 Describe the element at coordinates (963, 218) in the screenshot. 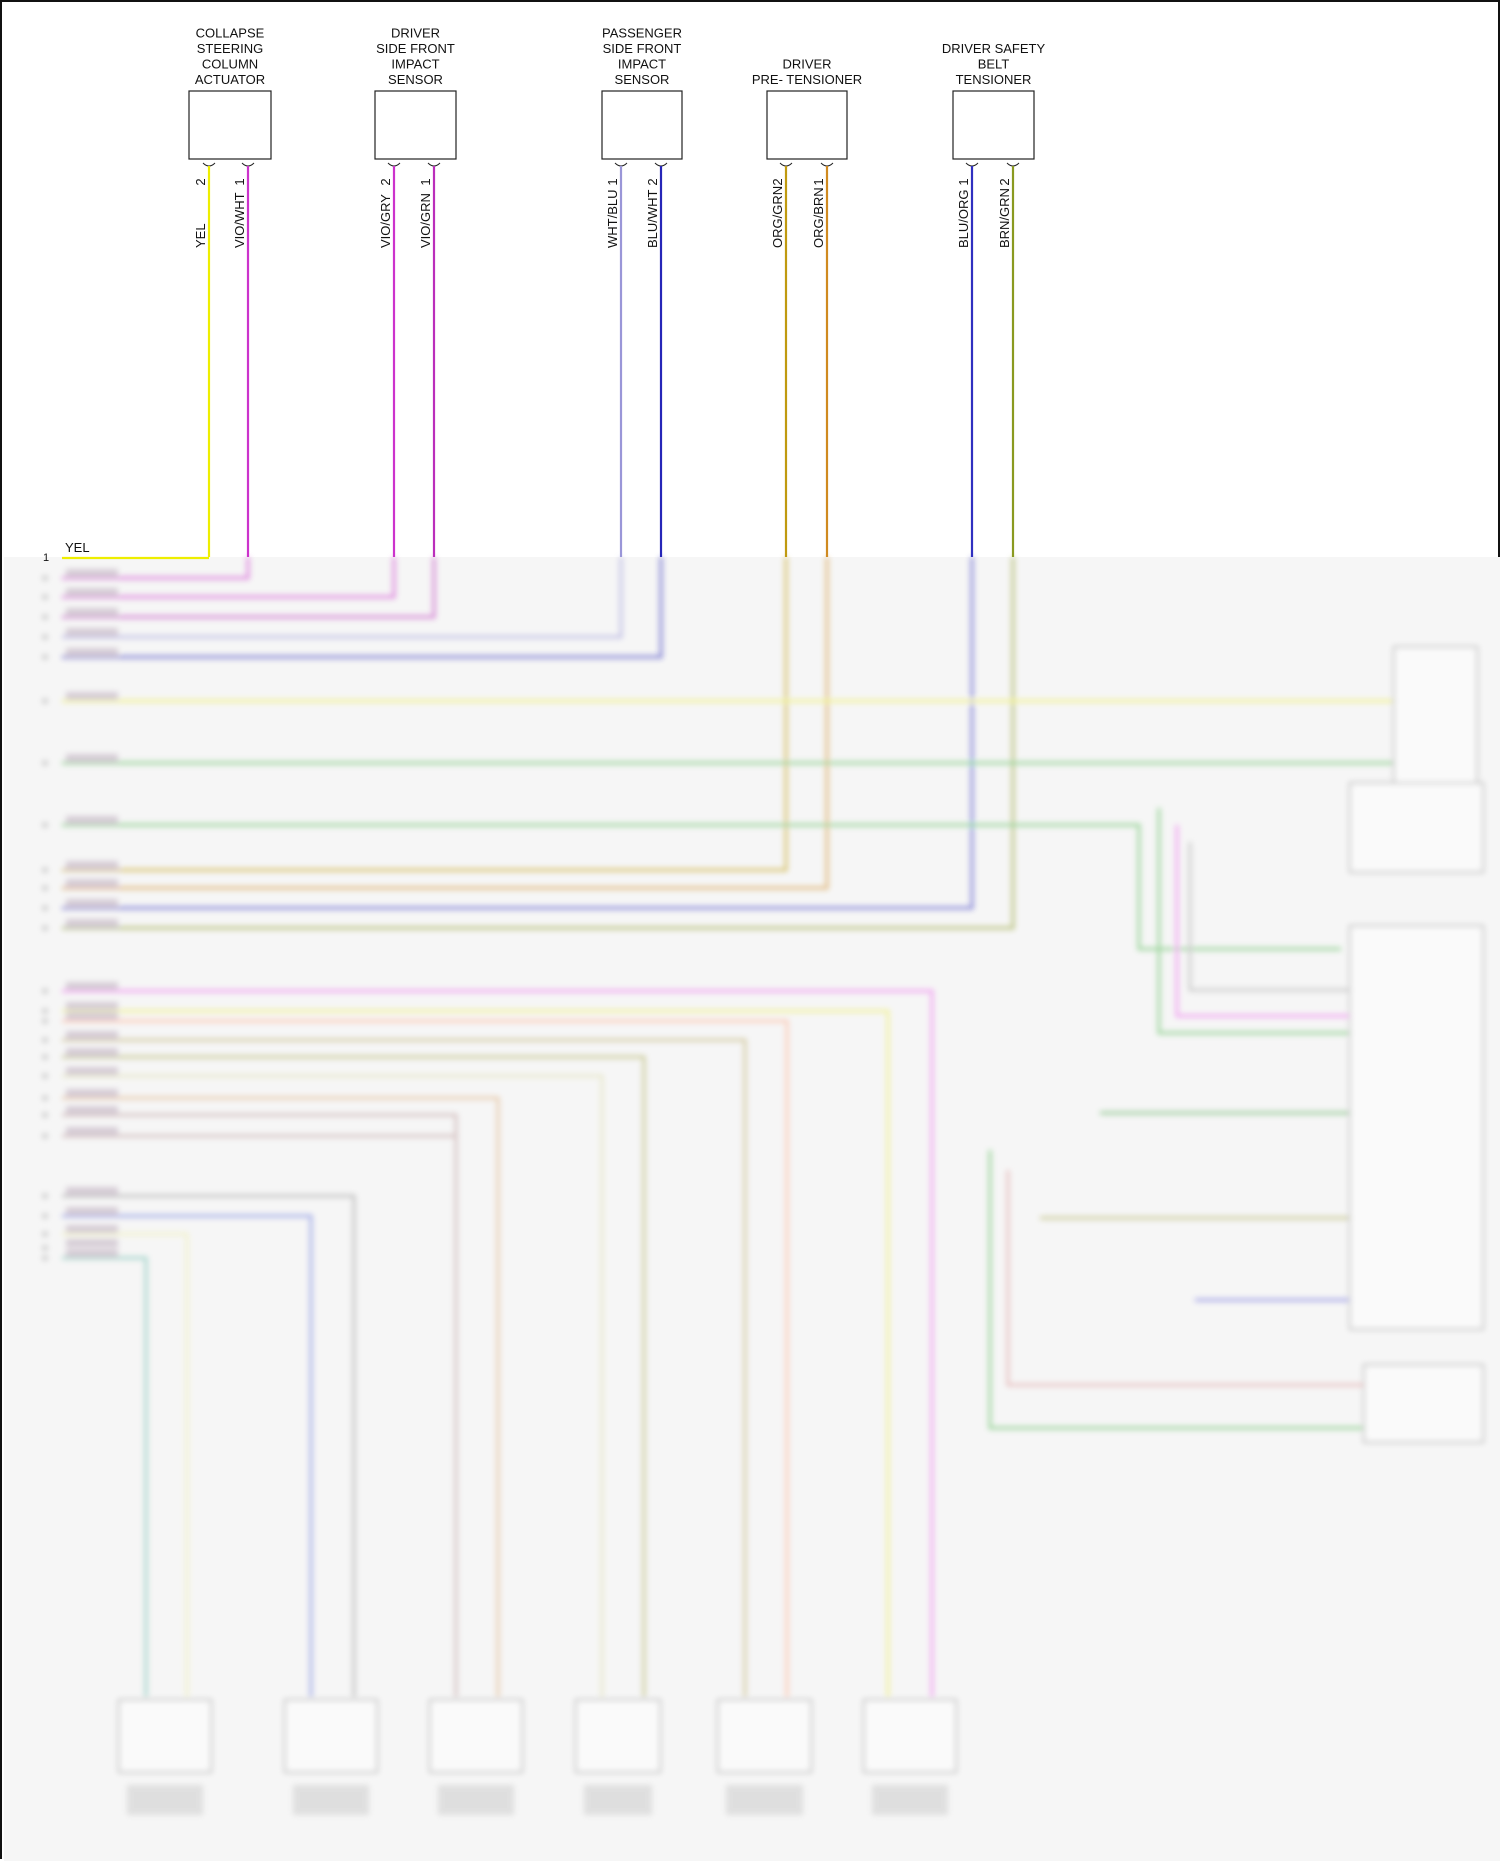

I see `wire-color-label: BLU/ORG` at that location.